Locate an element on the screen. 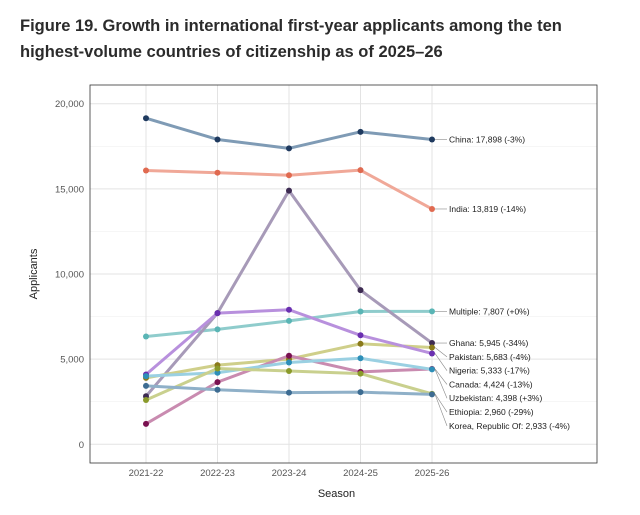  y-axis-label: Applicants is located at coordinates (34, 273).